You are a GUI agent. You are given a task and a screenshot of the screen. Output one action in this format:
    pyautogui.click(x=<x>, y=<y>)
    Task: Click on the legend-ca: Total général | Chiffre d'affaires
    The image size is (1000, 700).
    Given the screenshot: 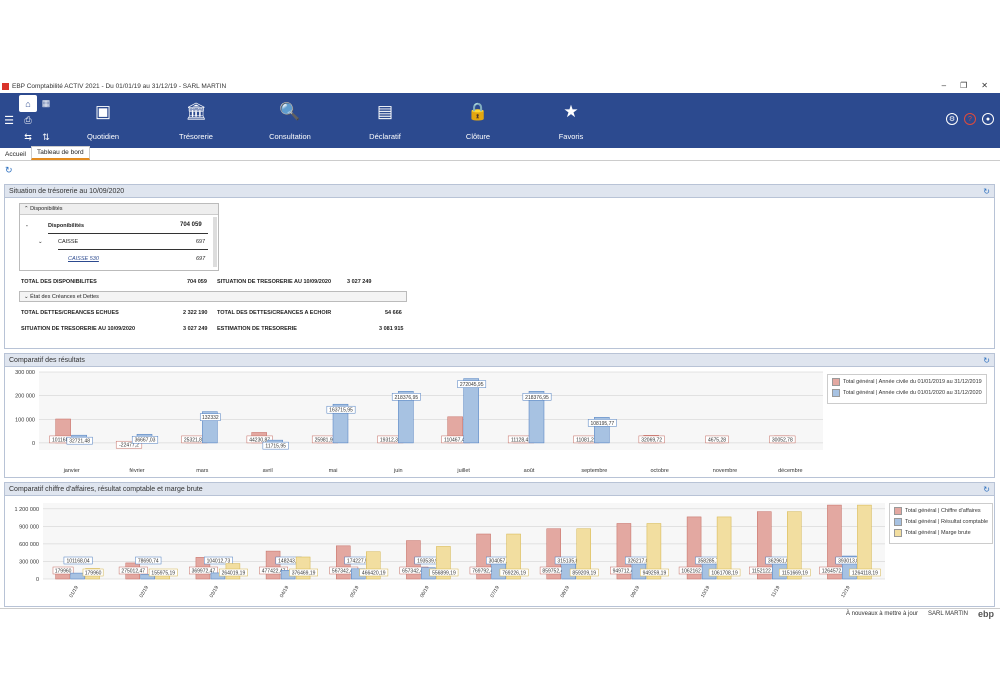 What is the action you would take?
    pyautogui.click(x=943, y=511)
    